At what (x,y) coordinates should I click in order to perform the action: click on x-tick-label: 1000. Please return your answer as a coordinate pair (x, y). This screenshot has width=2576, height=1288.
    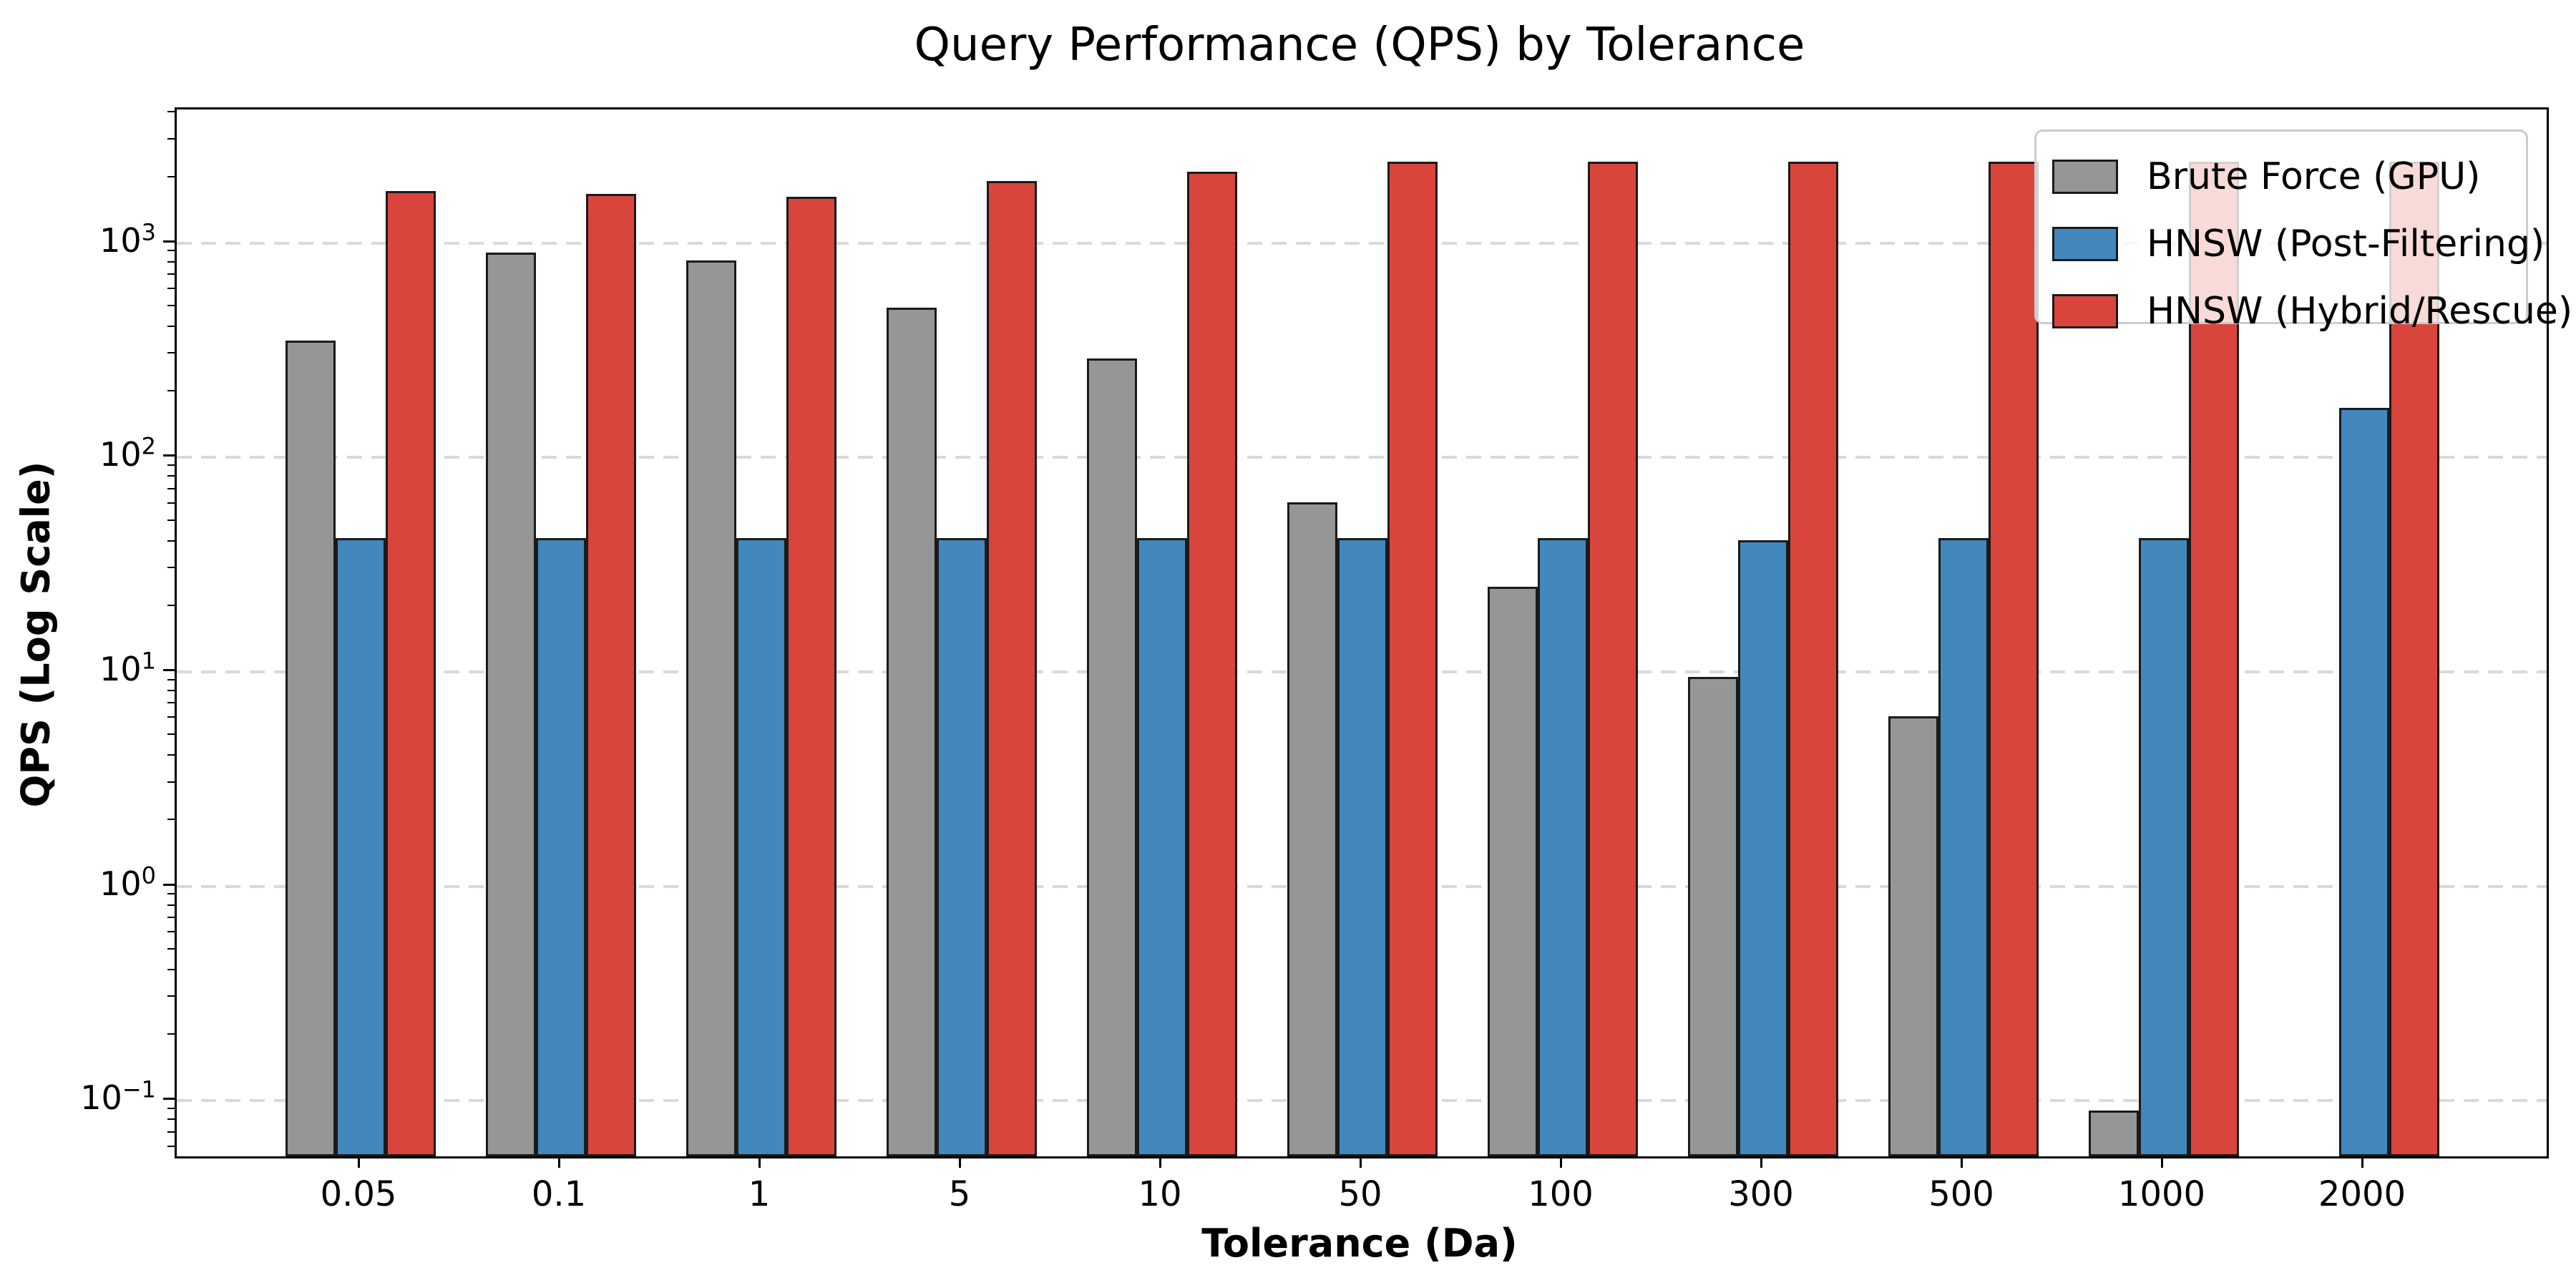
    Looking at the image, I should click on (2161, 1194).